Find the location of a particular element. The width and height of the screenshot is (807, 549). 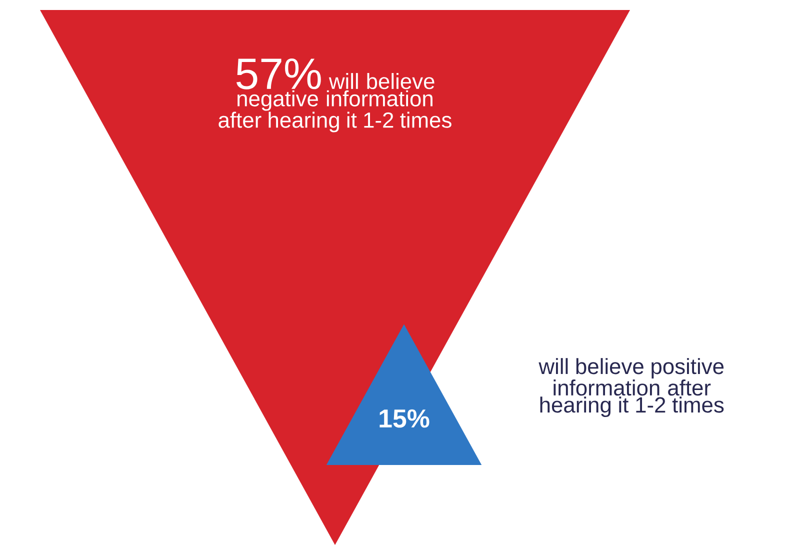

data-label: 15% is located at coordinates (405, 418).